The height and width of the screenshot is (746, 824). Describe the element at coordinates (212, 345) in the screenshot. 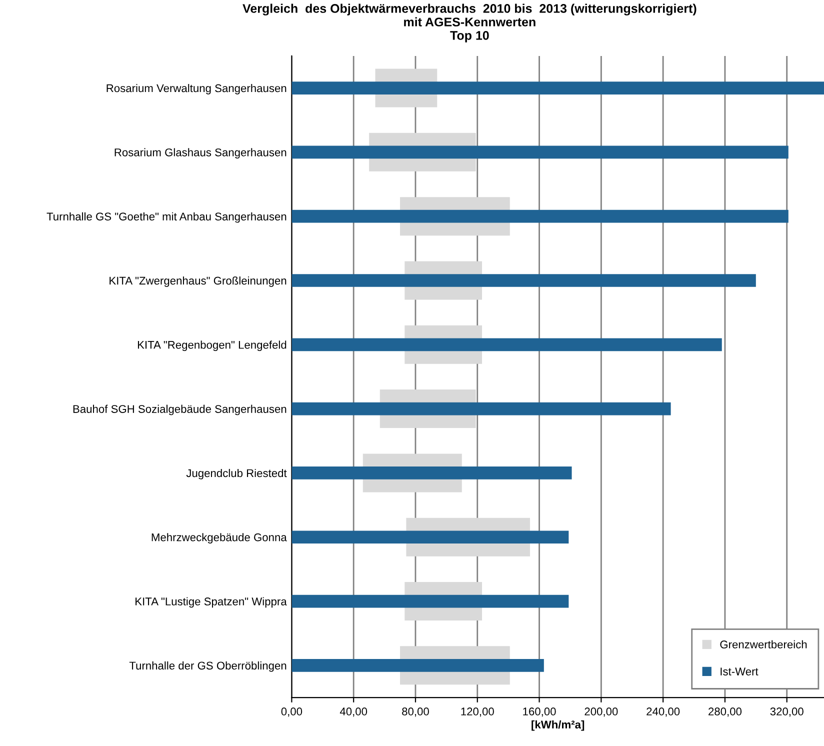

I see `y-tick-label: KITA "Regenbogen" Lengefeld` at that location.